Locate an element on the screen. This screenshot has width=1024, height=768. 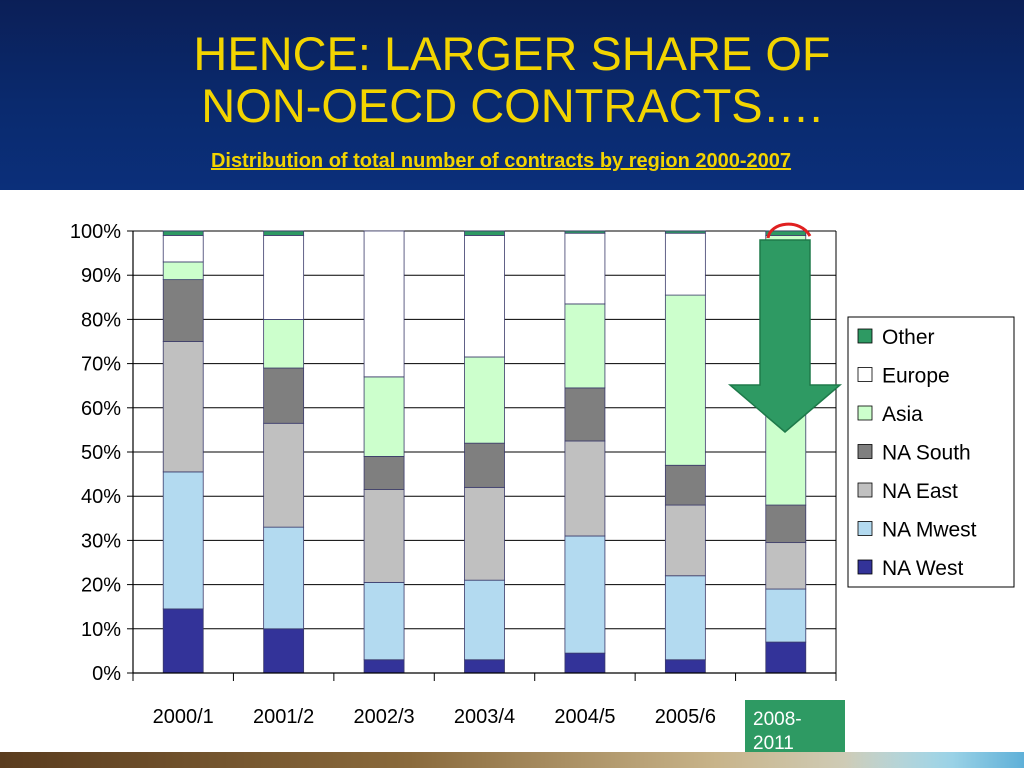
legend-label: NA West is located at coordinates (922, 568).